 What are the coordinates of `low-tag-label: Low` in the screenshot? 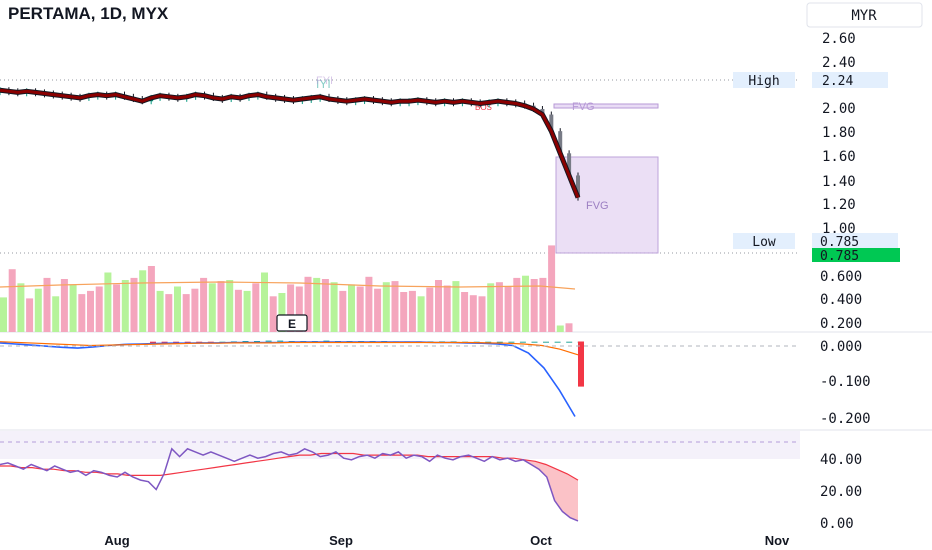 It's located at (764, 242).